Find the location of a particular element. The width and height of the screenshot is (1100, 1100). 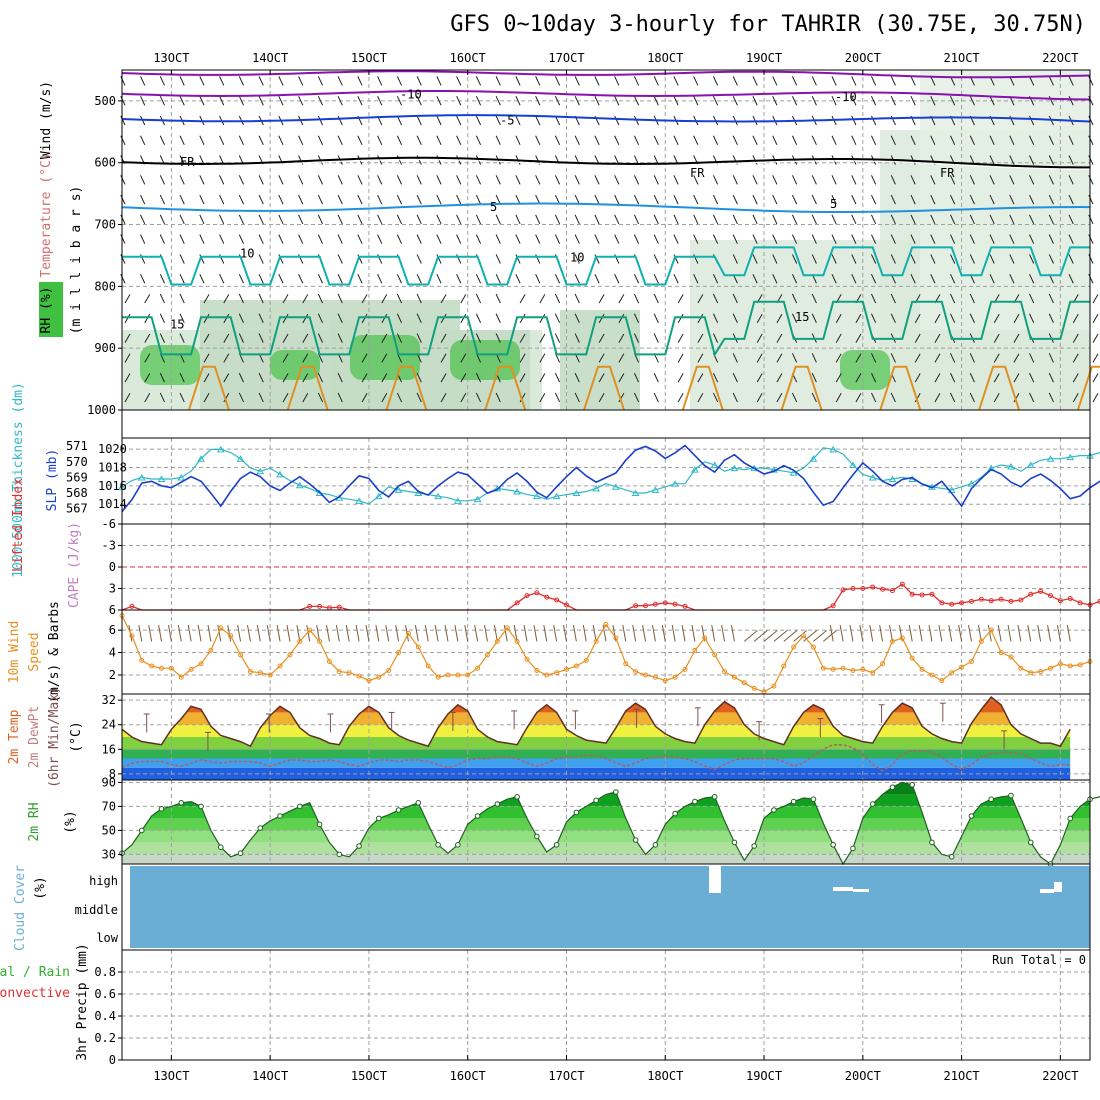

rh-point is located at coordinates (872, 804).